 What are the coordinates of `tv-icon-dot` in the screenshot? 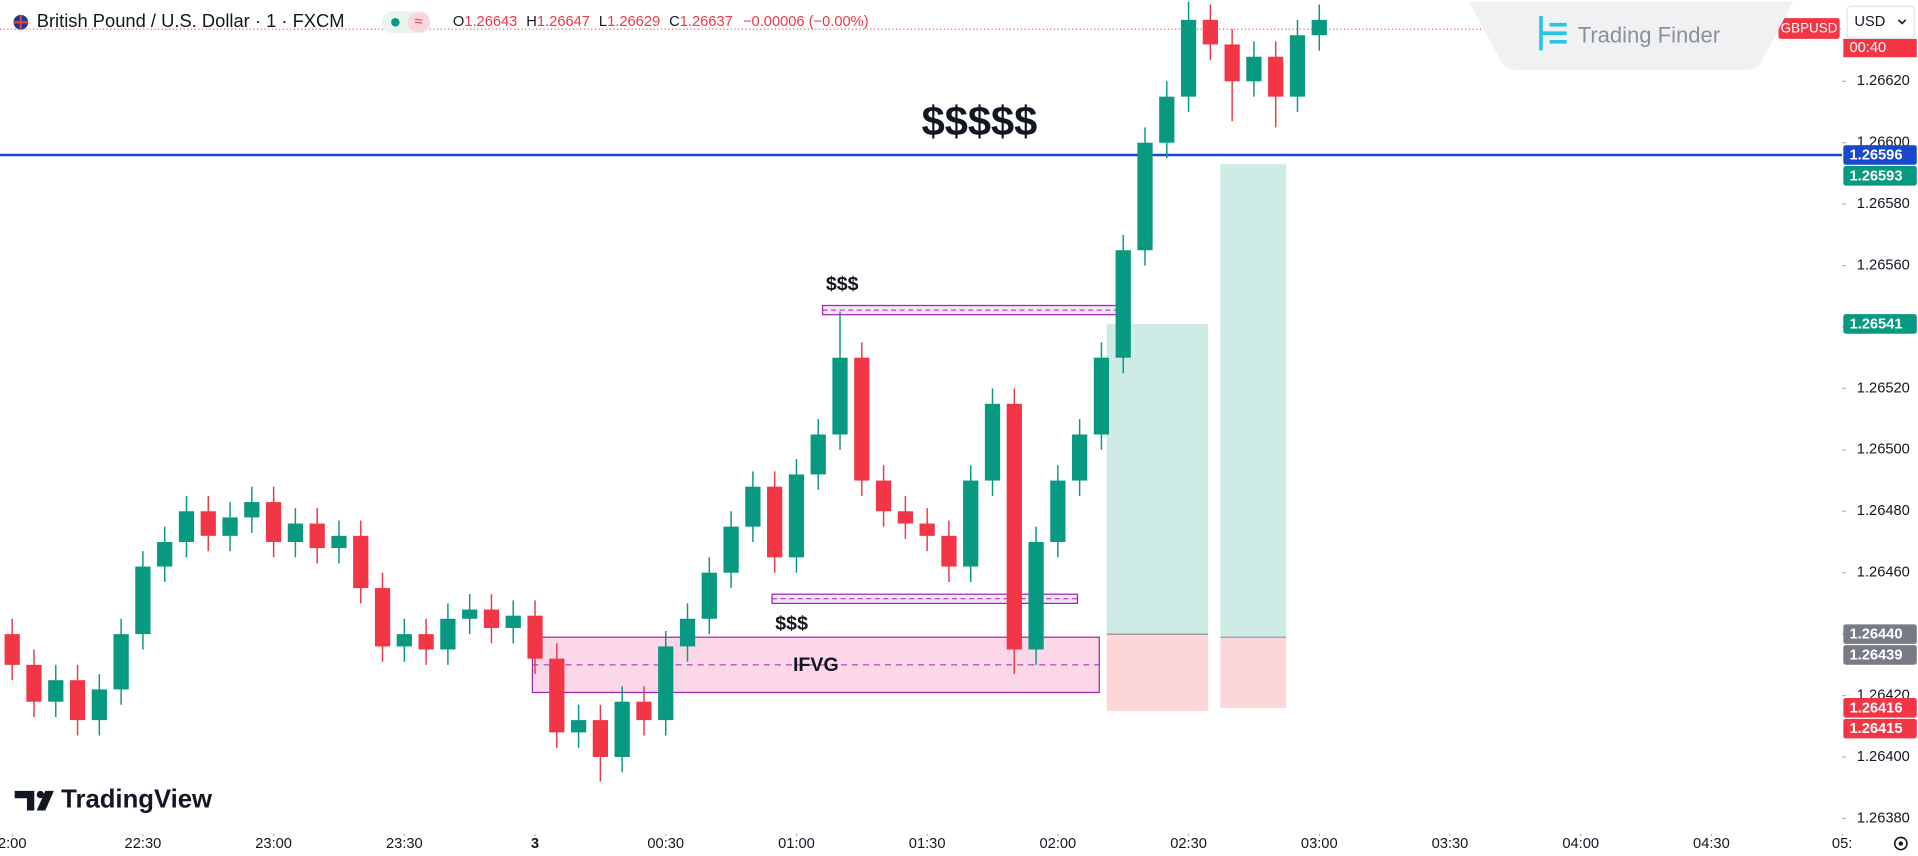 It's located at (40, 794).